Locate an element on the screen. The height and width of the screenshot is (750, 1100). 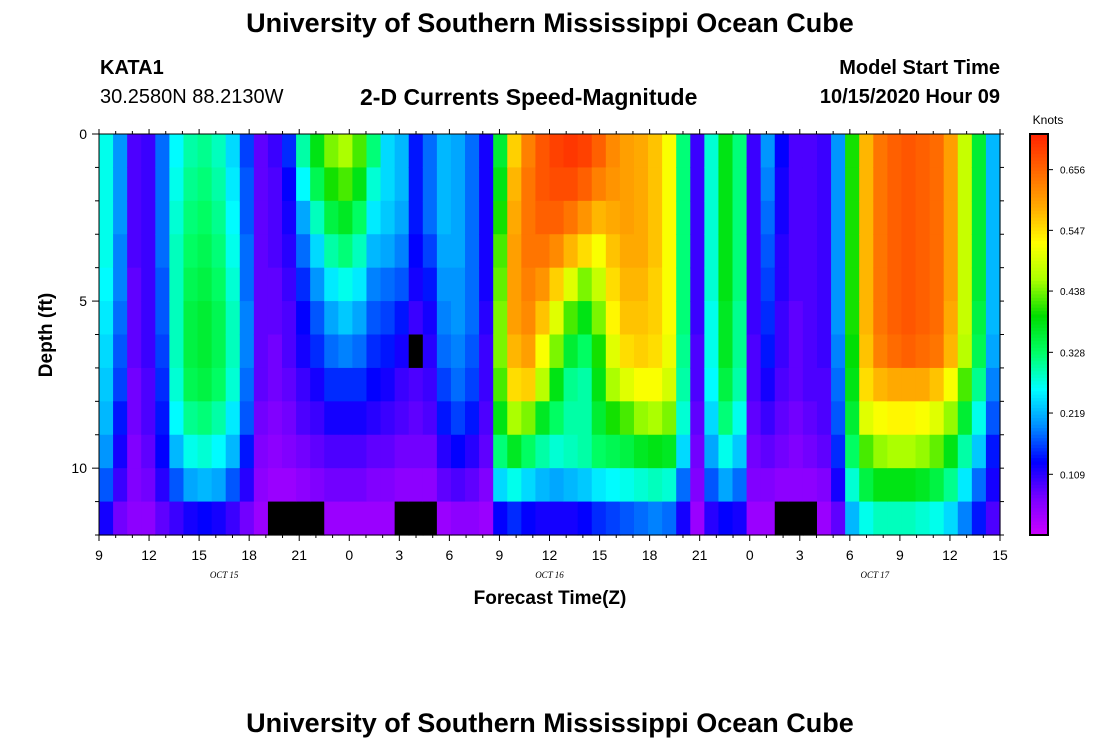
colorbar-label: Knots is located at coordinates (1048, 120).